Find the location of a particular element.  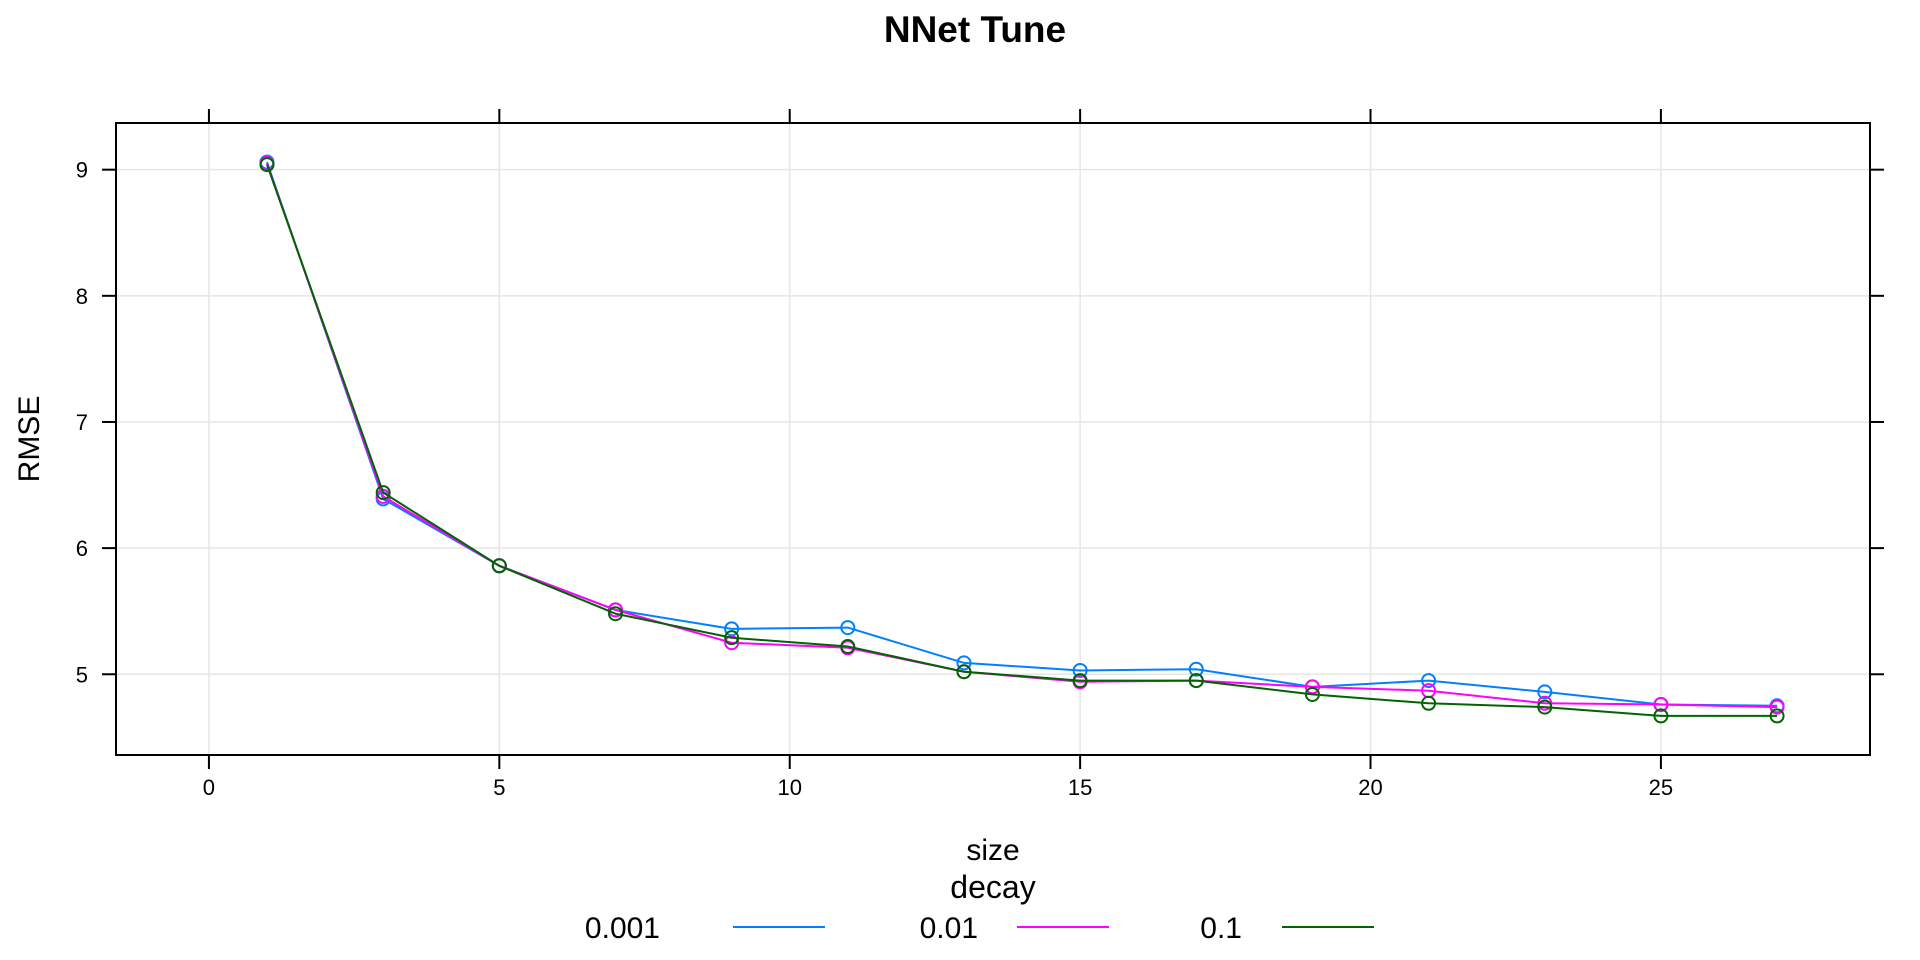

y-tick-label: 5 is located at coordinates (82, 674).